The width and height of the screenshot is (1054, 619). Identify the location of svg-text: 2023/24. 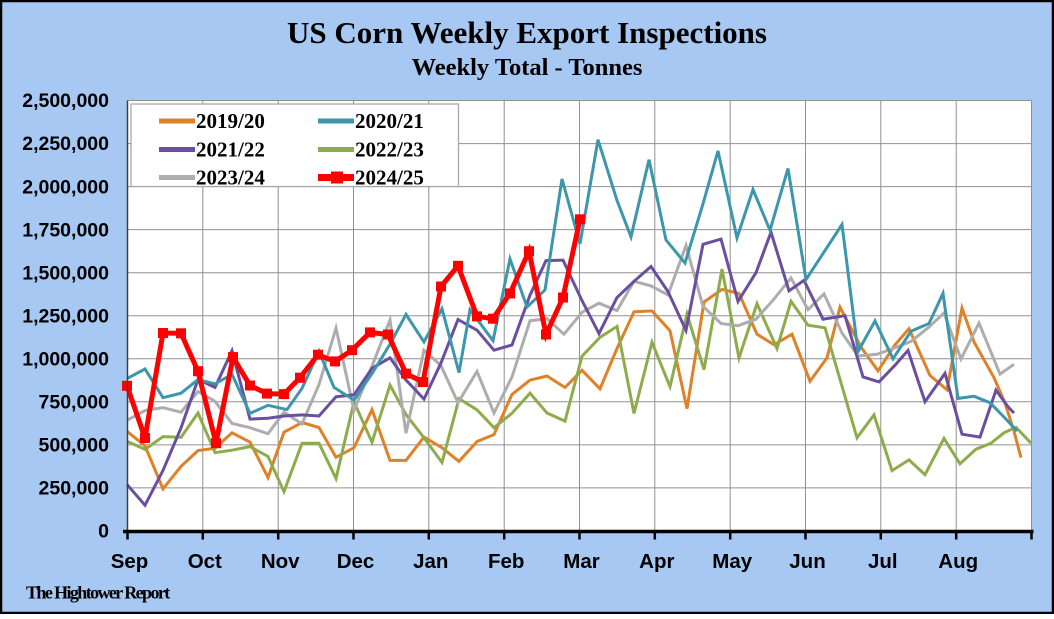
(230, 178).